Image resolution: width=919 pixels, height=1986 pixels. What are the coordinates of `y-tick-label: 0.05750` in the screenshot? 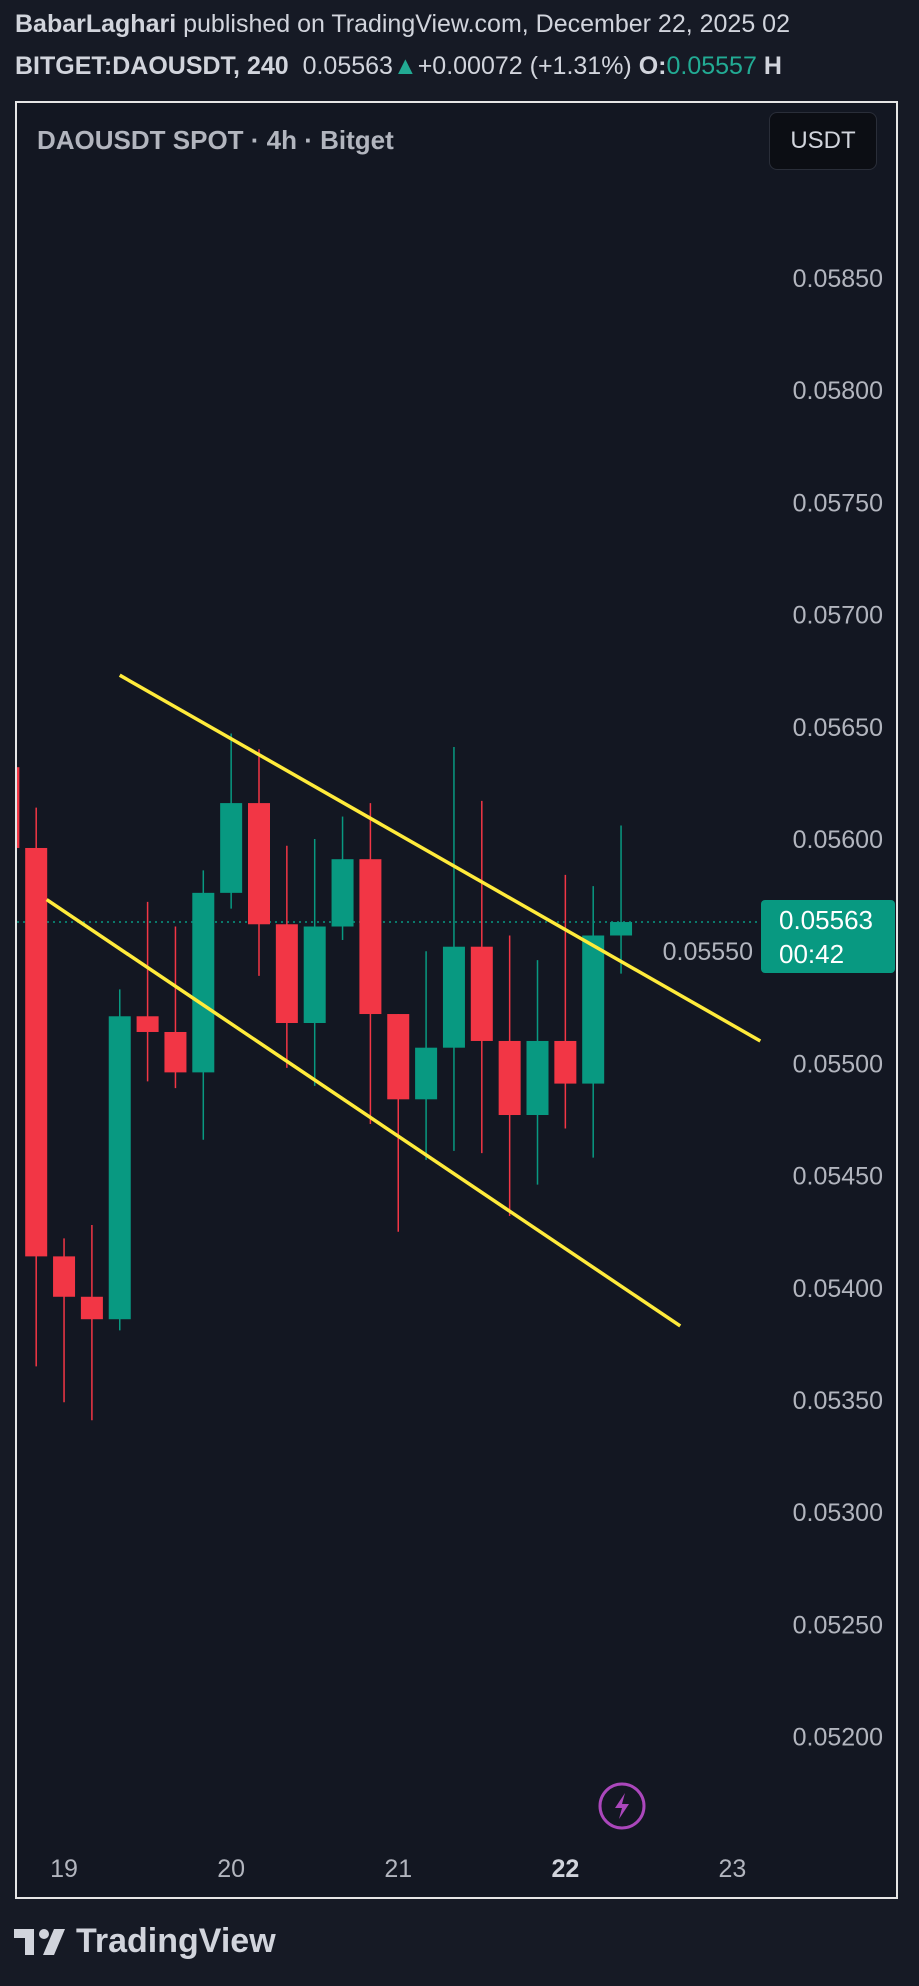 It's located at (838, 503).